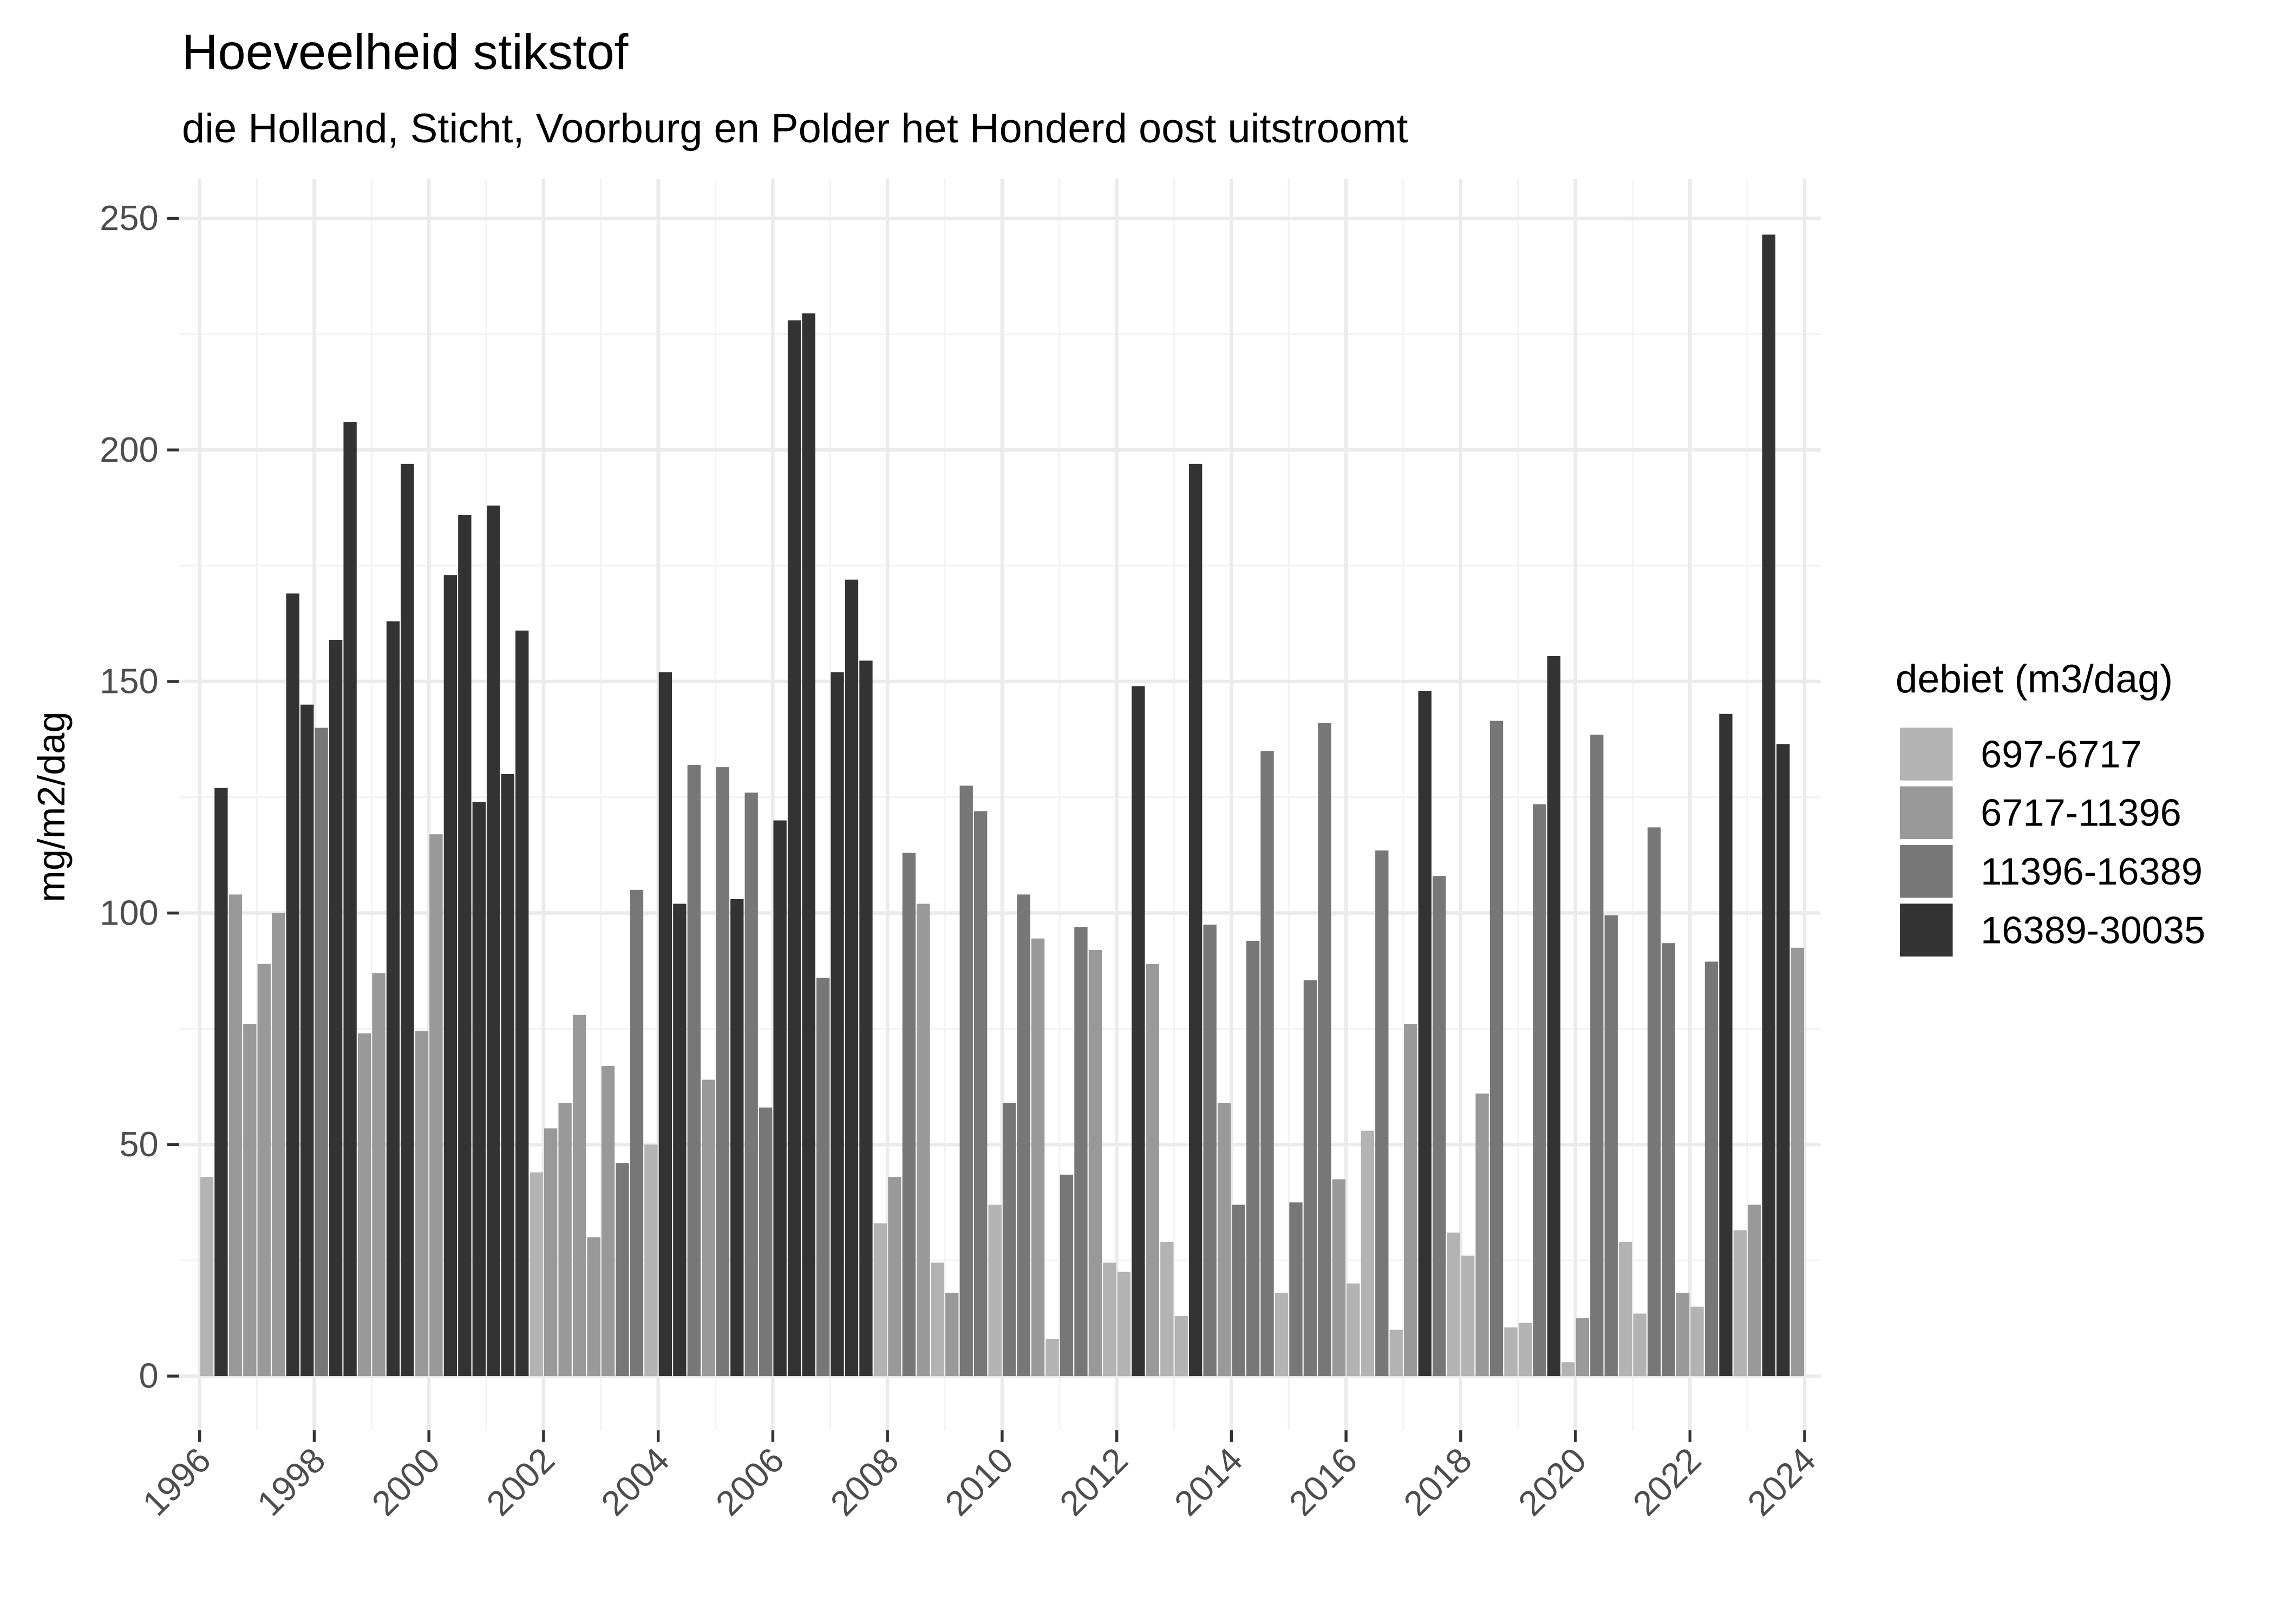 Image resolution: width=2274 pixels, height=1624 pixels. I want to click on legend-title: debiet (m3/dag), so click(2035, 679).